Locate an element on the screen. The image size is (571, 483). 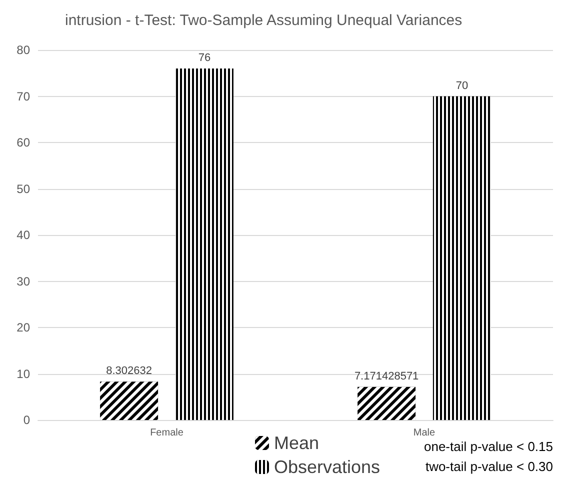
data-label: 7.171428571 is located at coordinates (386, 376).